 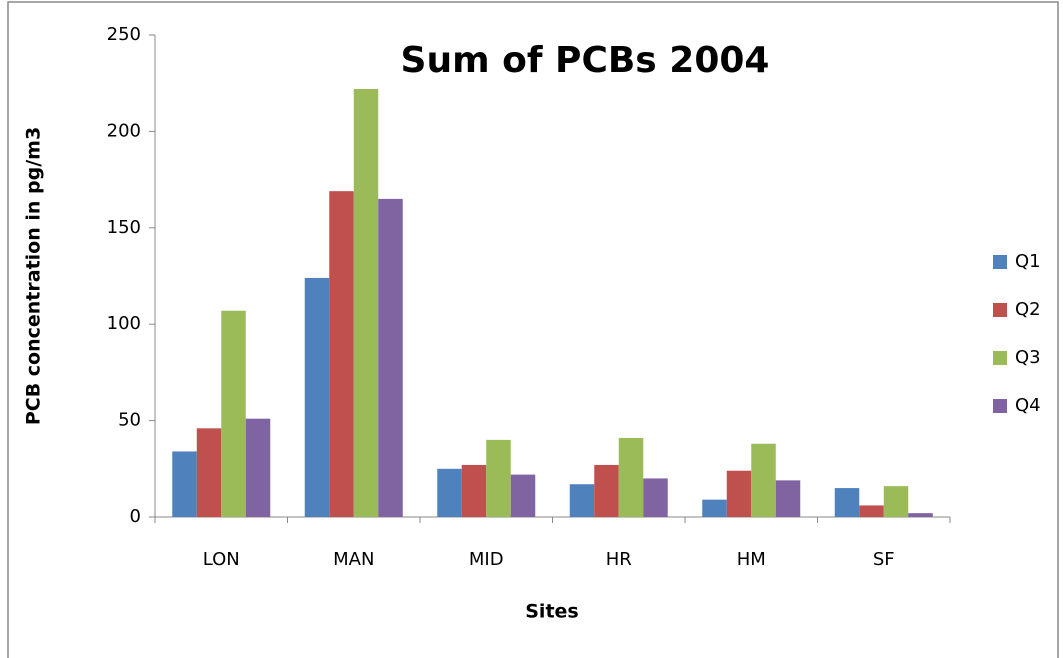 What do you see at coordinates (751, 559) in the screenshot?
I see `x-tick-label: HM` at bounding box center [751, 559].